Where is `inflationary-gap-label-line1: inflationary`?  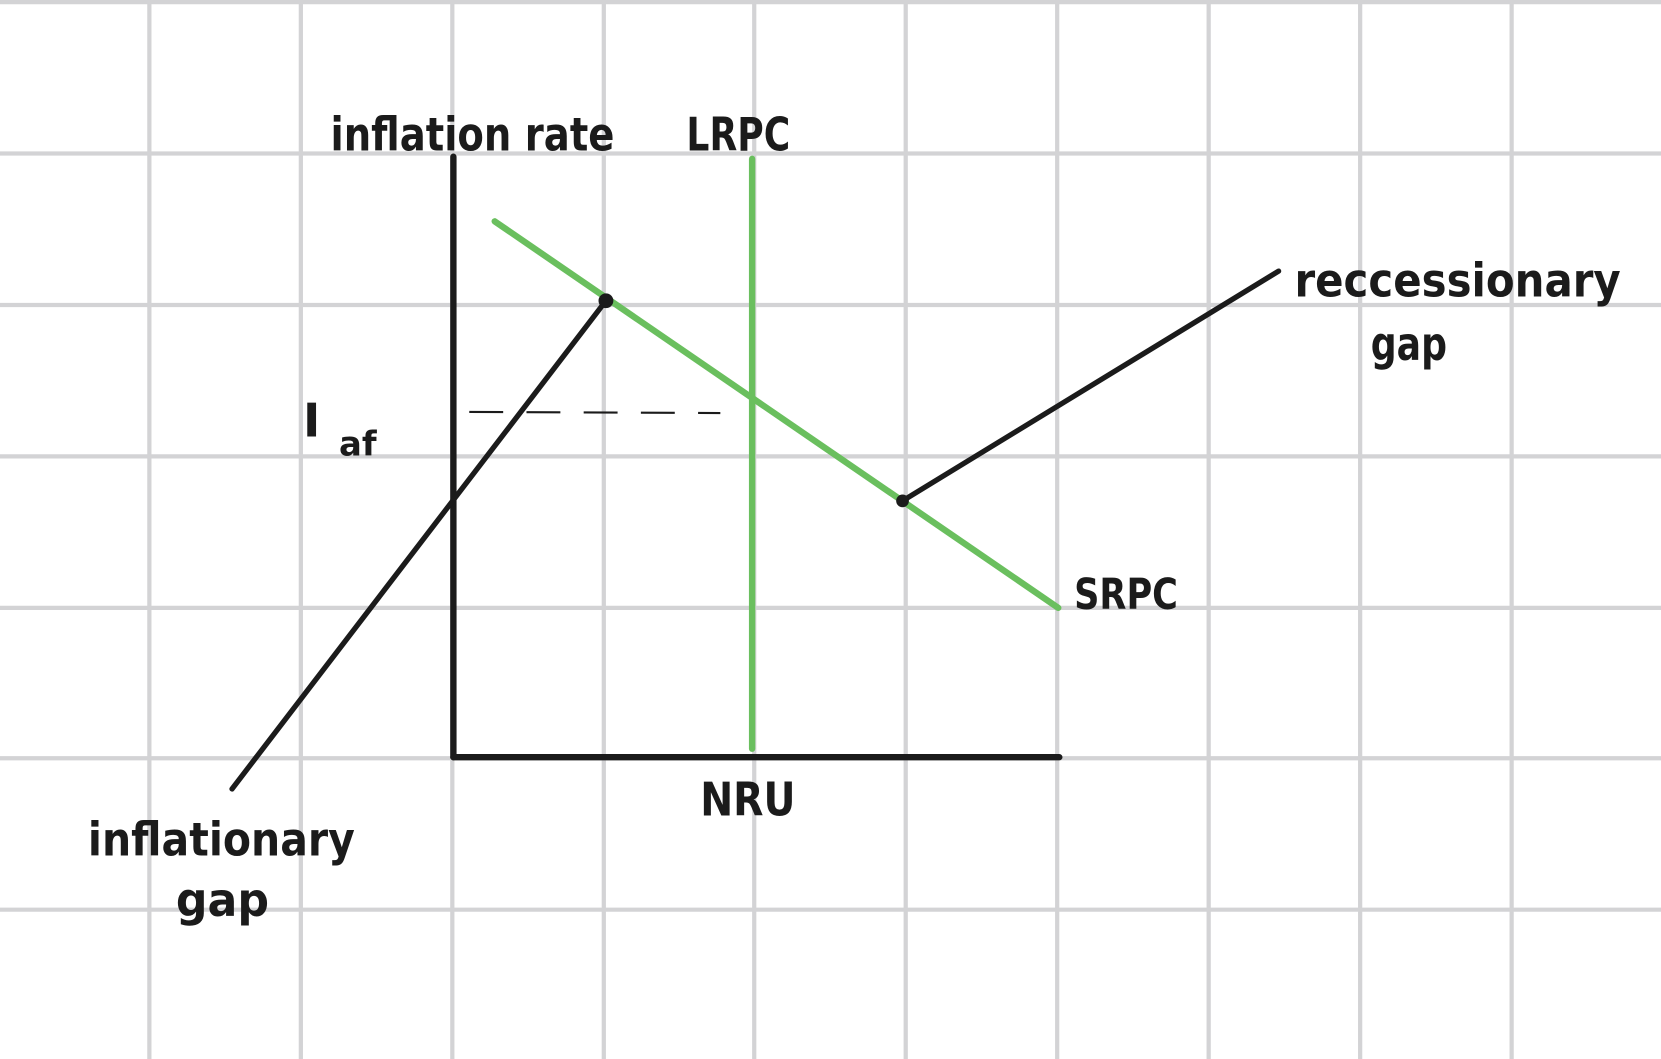 inflationary-gap-label-line1: inflationary is located at coordinates (221, 840).